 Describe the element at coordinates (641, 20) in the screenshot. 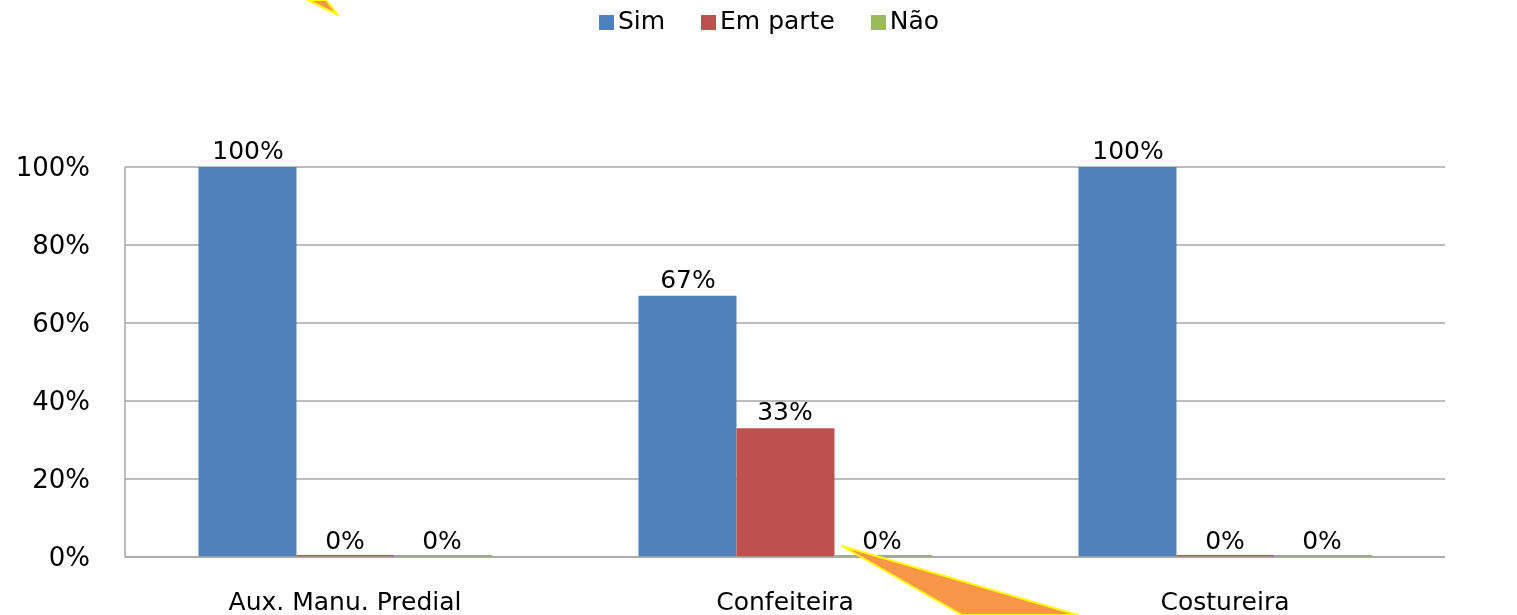

I see `legend-label: Sim` at that location.